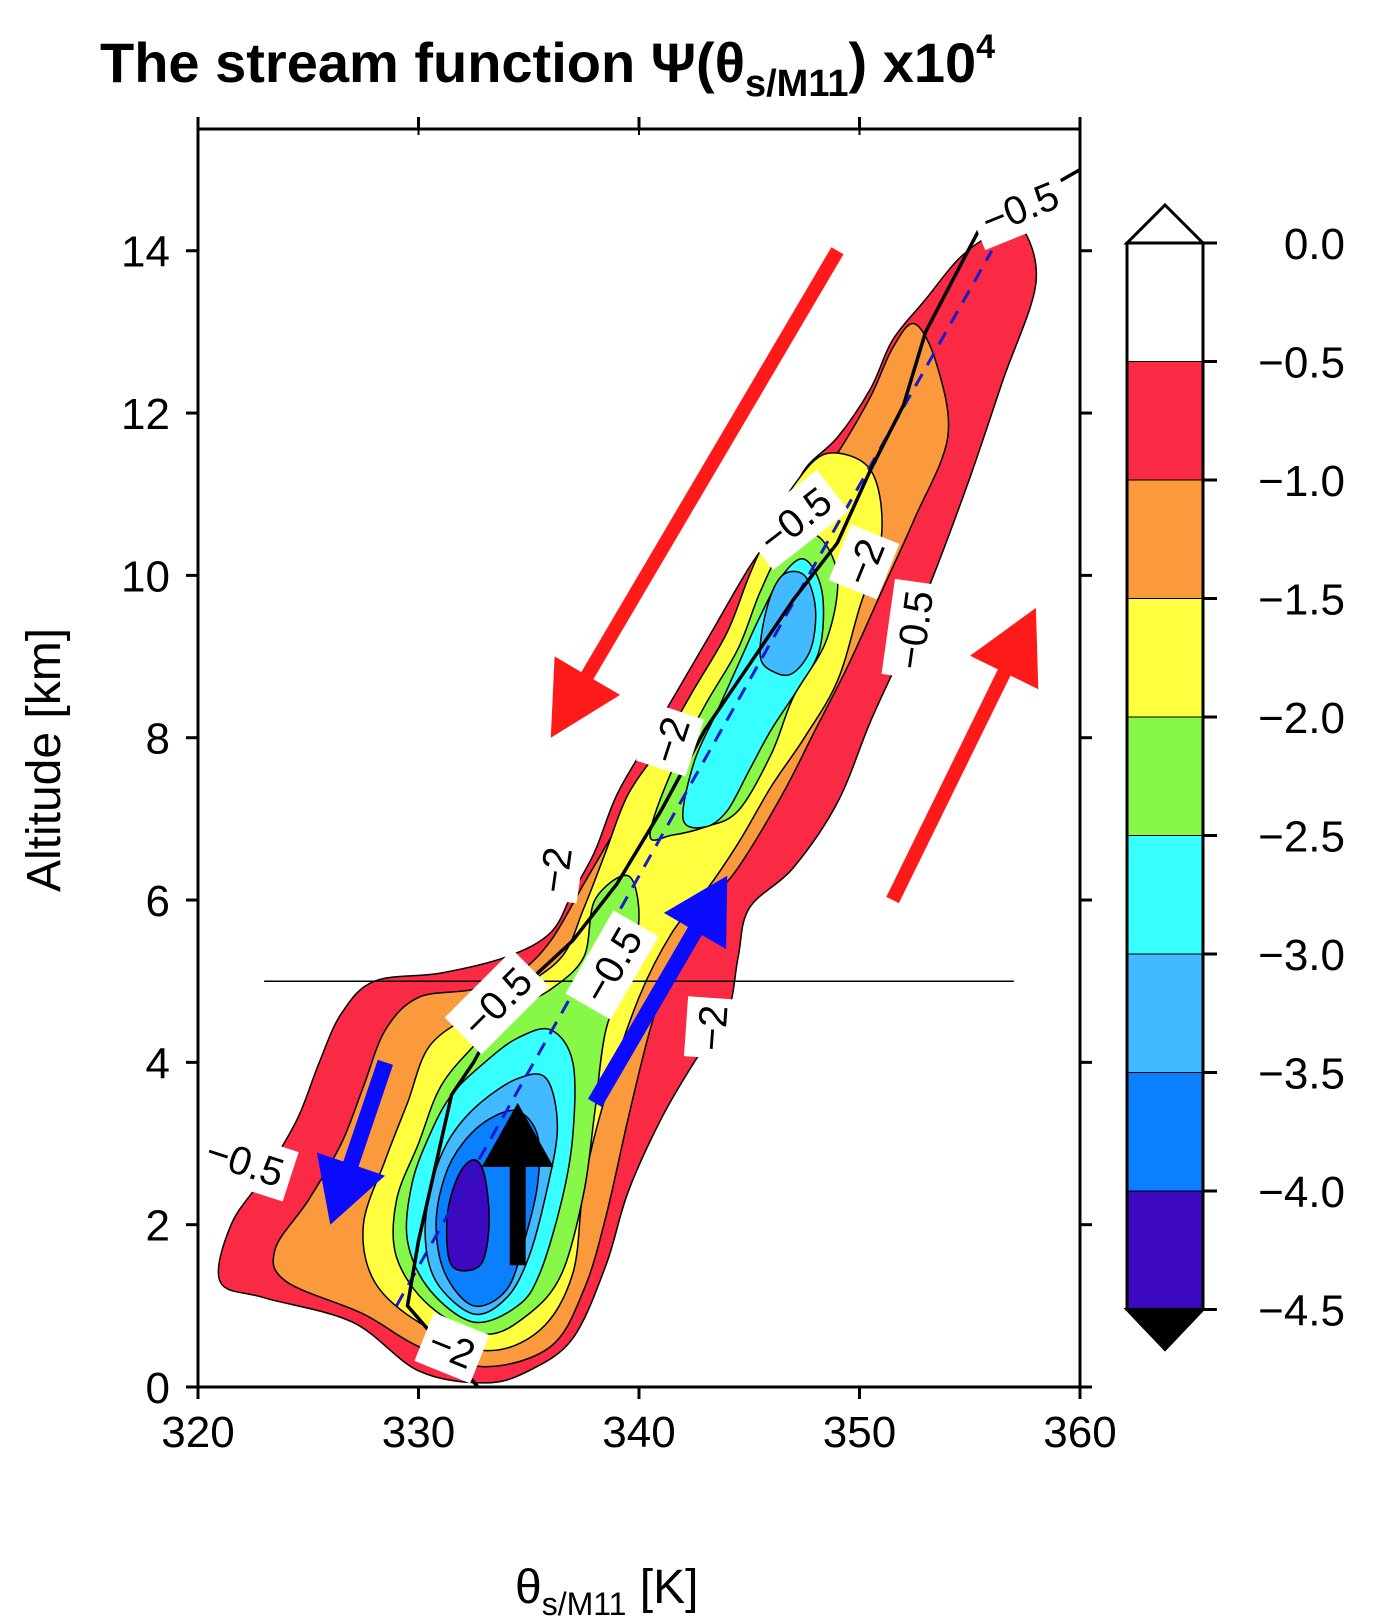 The image size is (1400, 1620). Describe the element at coordinates (1314, 244) in the screenshot. I see `colorbar-label: 0.0` at that location.